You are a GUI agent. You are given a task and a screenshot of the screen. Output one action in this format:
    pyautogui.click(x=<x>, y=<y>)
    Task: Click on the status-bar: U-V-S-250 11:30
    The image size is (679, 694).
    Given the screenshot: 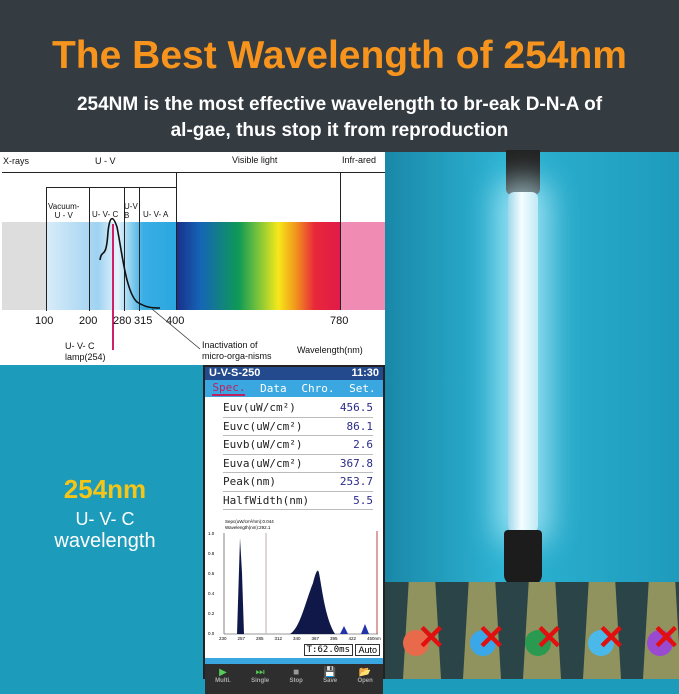 What is the action you would take?
    pyautogui.click(x=294, y=373)
    